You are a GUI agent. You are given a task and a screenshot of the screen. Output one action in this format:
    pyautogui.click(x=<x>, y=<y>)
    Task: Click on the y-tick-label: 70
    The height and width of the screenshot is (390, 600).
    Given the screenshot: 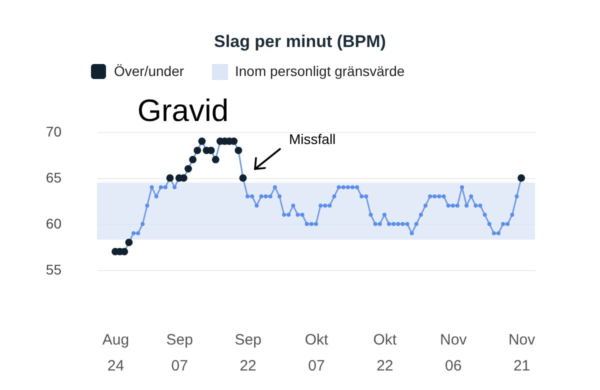 What is the action you would take?
    pyautogui.click(x=54, y=132)
    